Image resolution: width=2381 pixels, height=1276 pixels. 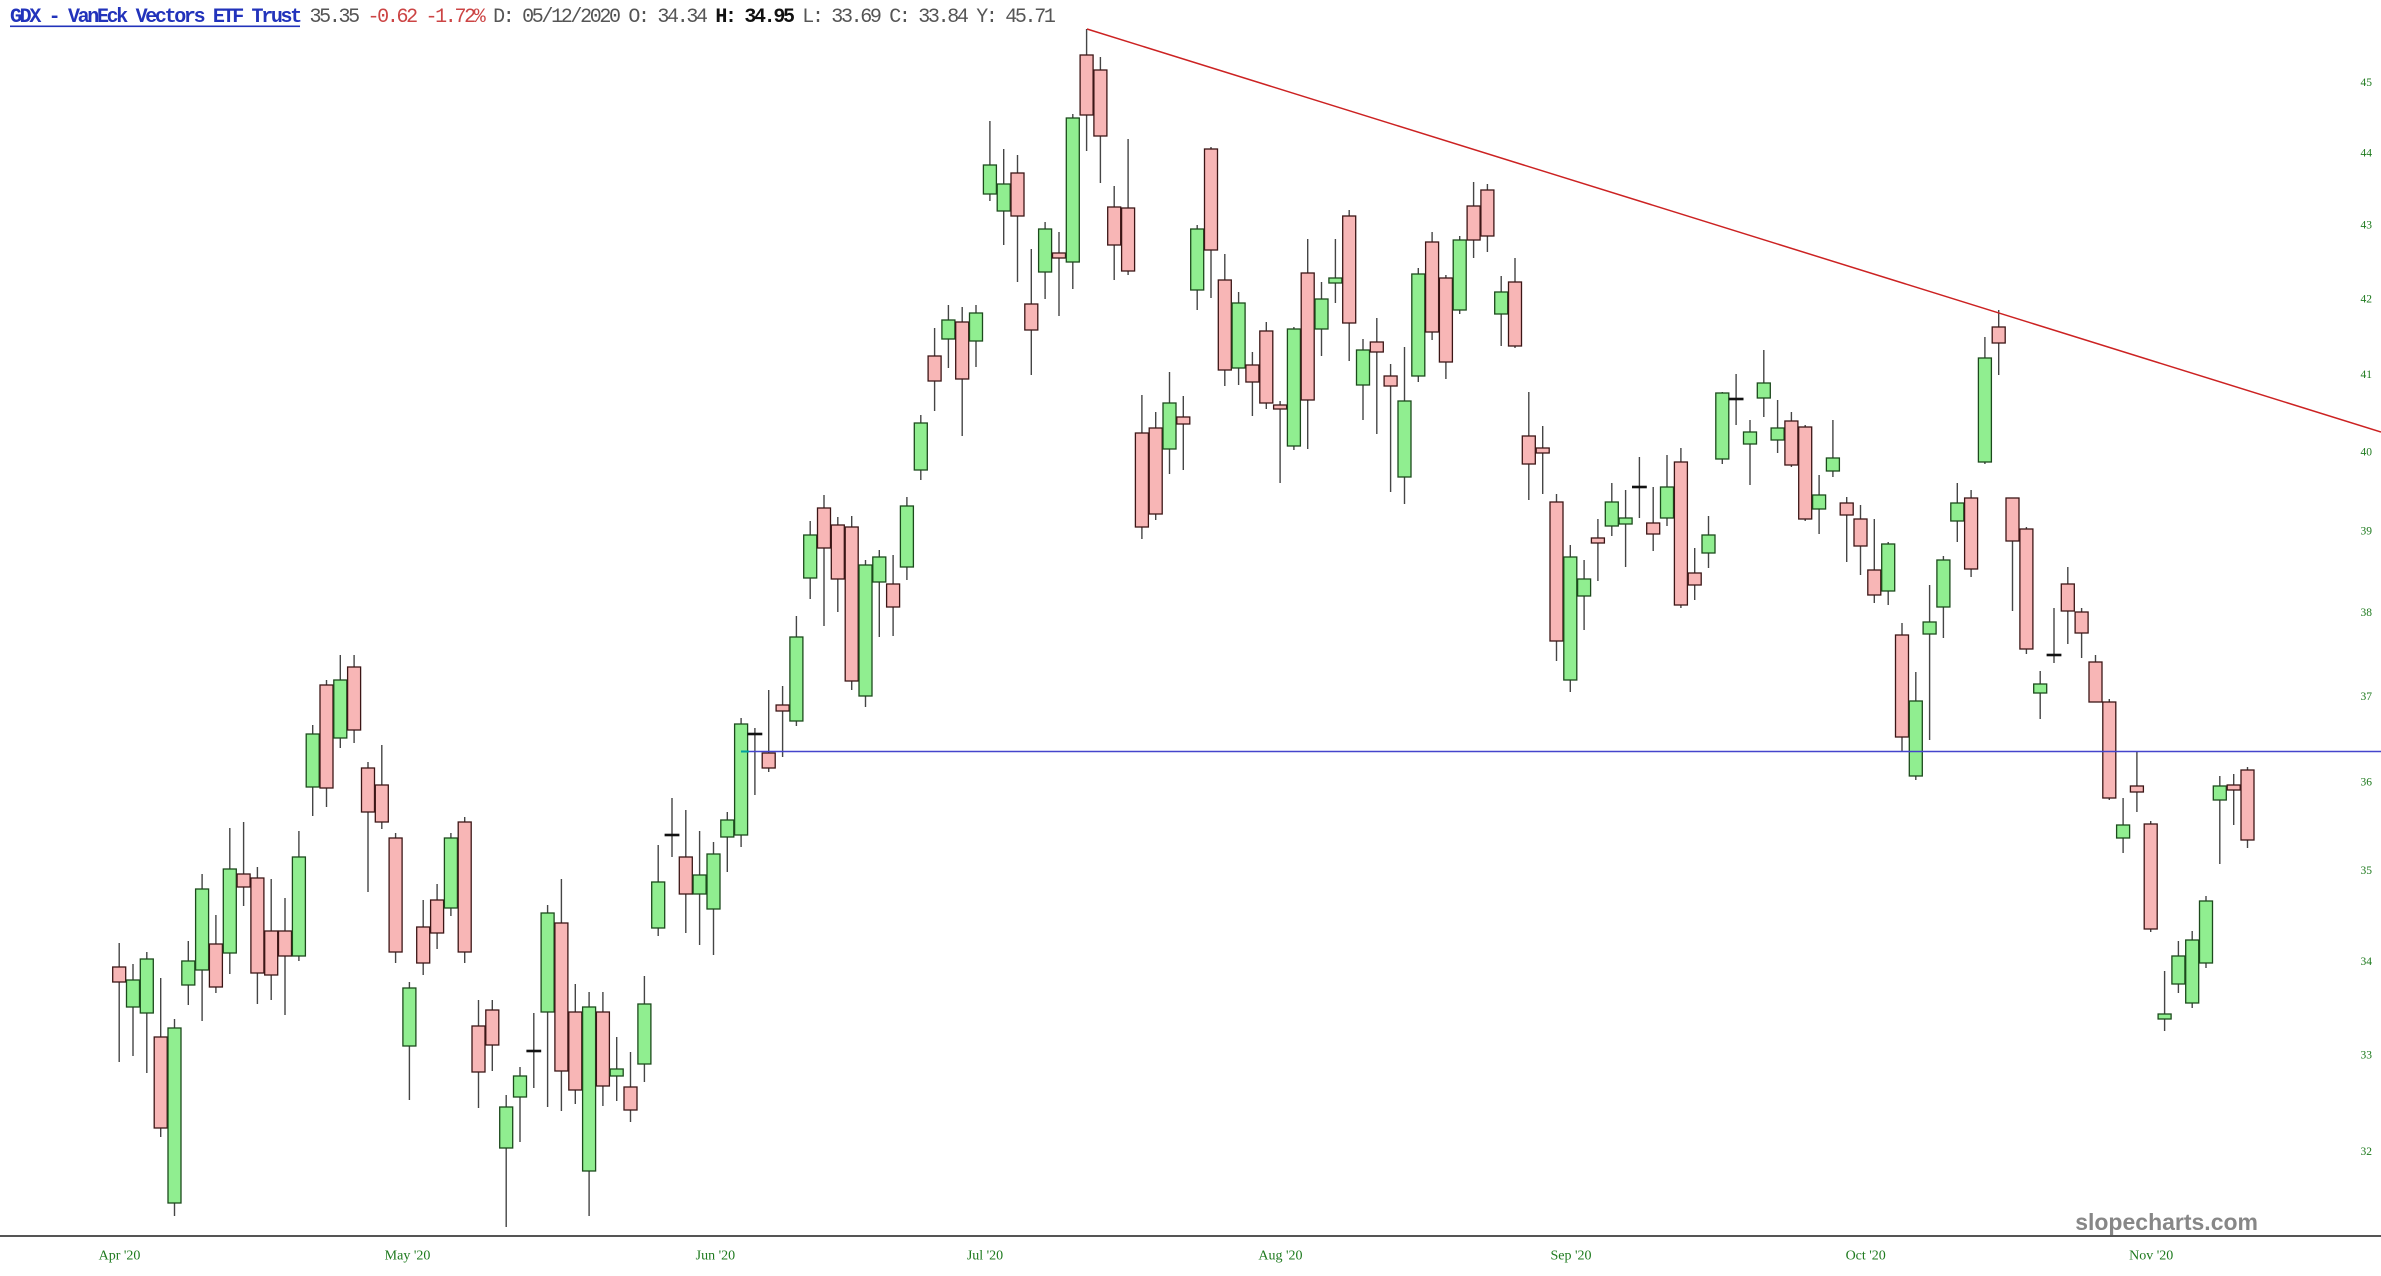 I want to click on svg-text: 35, so click(x=2367, y=871).